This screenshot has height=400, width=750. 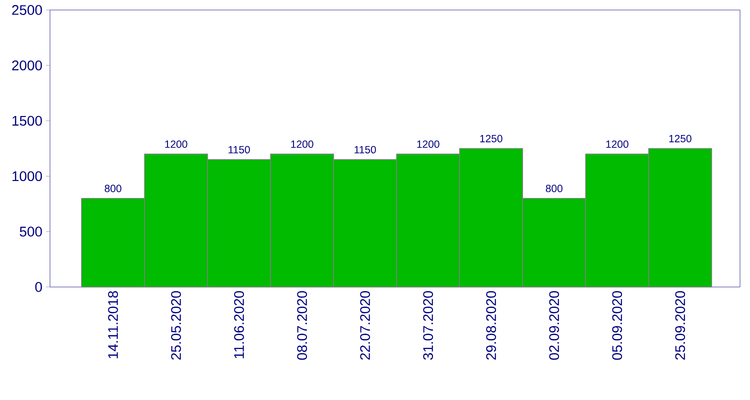 I want to click on y-tick-label: 0, so click(x=38, y=287).